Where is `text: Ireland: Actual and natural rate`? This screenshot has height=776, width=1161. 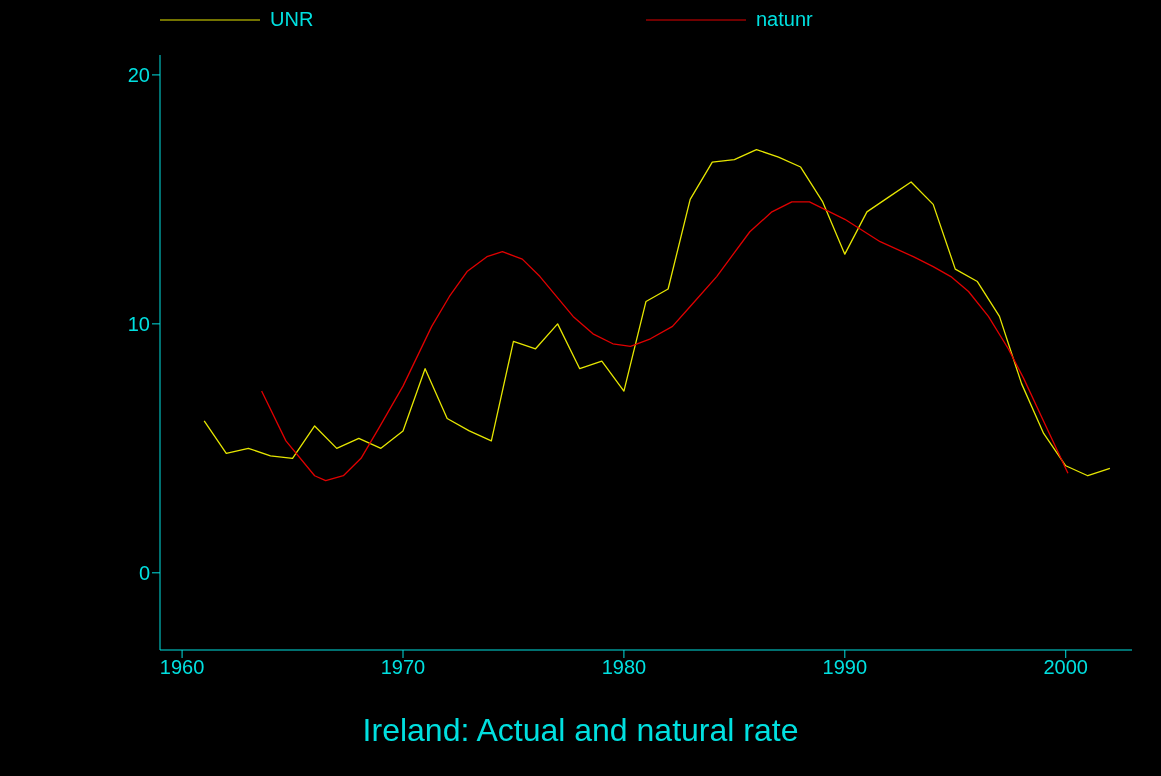 text: Ireland: Actual and natural rate is located at coordinates (580, 730).